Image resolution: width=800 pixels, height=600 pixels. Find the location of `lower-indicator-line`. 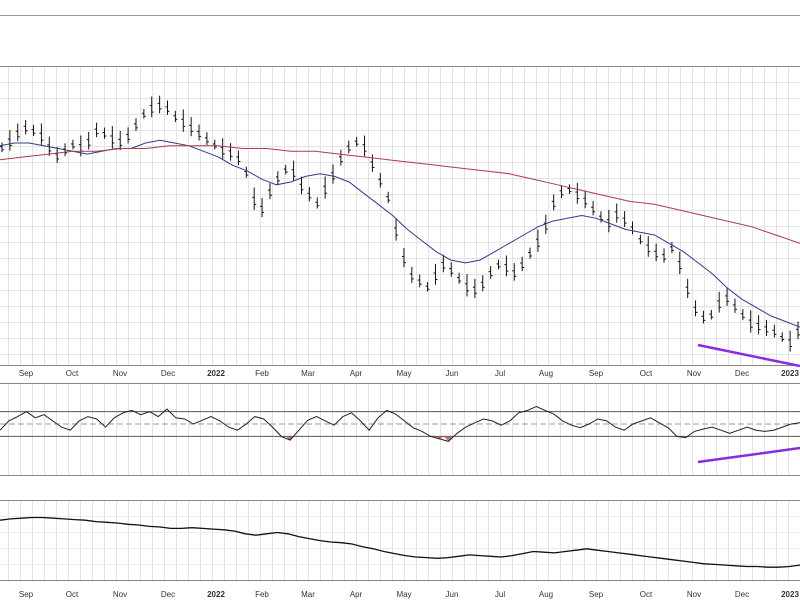

lower-indicator-line is located at coordinates (400, 542).